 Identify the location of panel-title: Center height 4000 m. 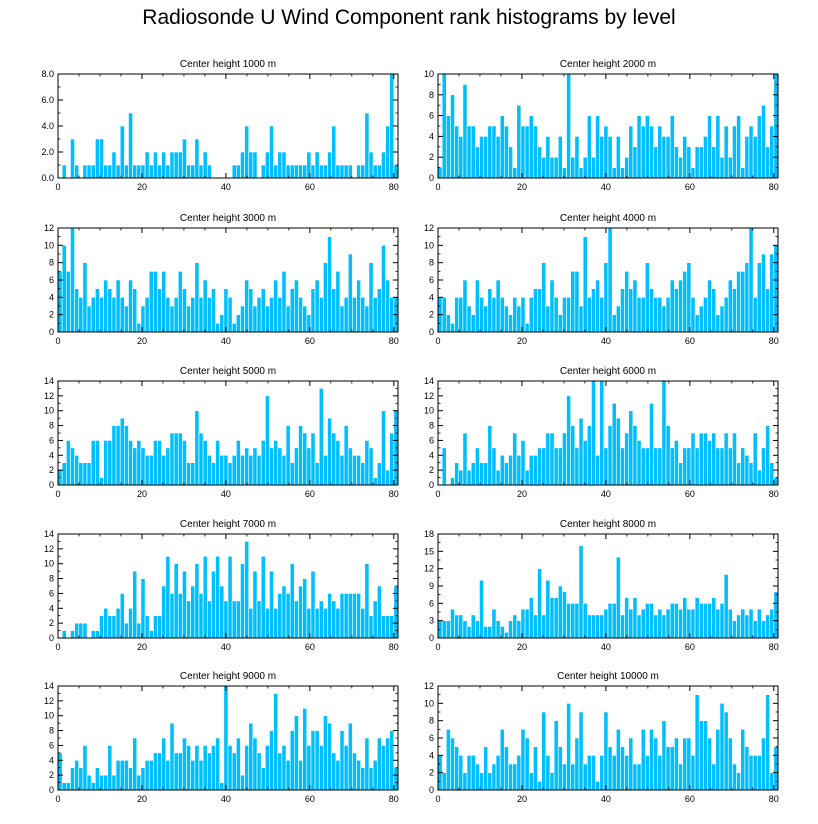
(608, 218).